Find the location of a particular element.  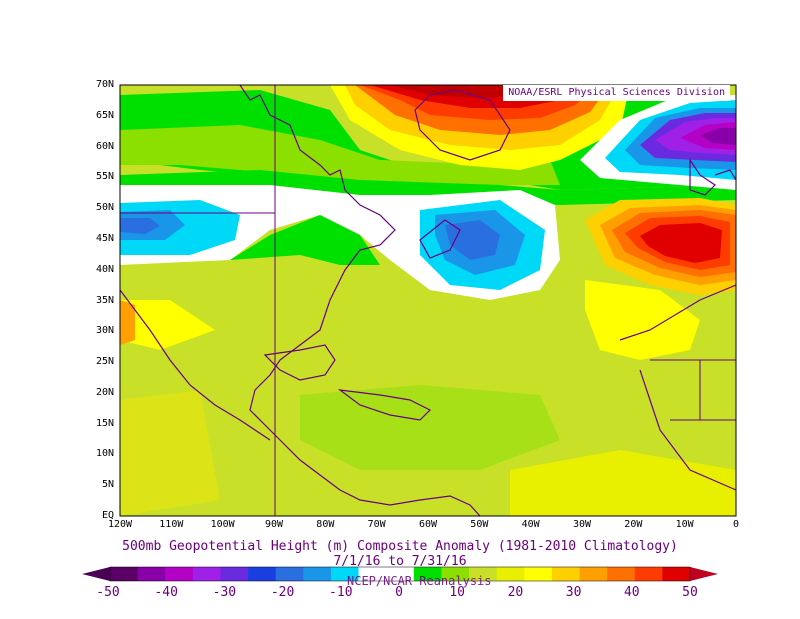

lat-label: 50N is located at coordinates (104, 208).